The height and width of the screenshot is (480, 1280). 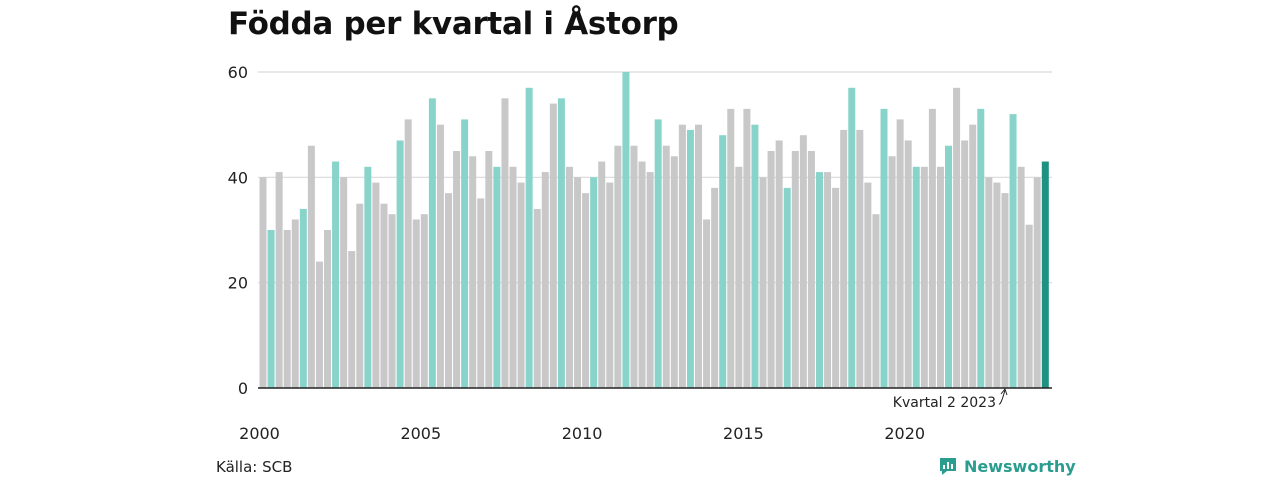 What do you see at coordinates (259, 433) in the screenshot?
I see `x-tick-label: 2000` at bounding box center [259, 433].